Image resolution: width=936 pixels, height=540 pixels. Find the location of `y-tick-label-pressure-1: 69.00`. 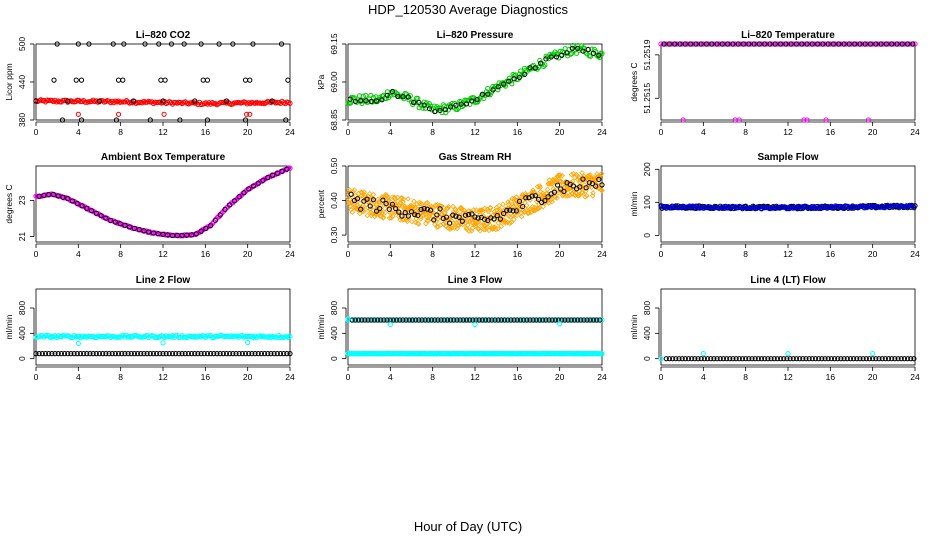

y-tick-label-pressure-1: 69.00 is located at coordinates (334, 82).